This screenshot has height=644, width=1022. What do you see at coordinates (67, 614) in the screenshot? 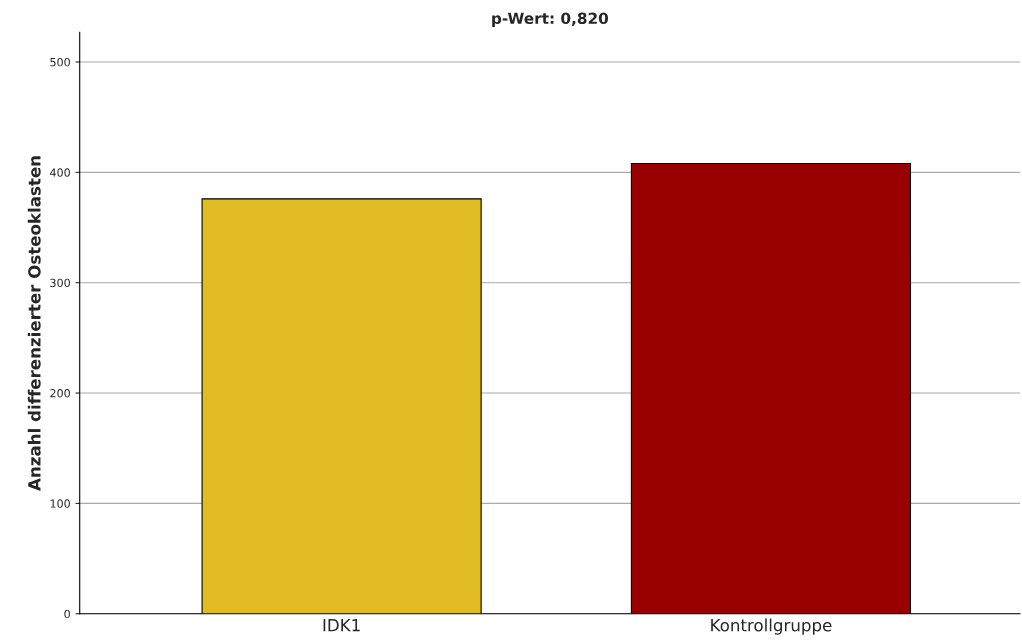
I see `y-tick-label: 0` at bounding box center [67, 614].